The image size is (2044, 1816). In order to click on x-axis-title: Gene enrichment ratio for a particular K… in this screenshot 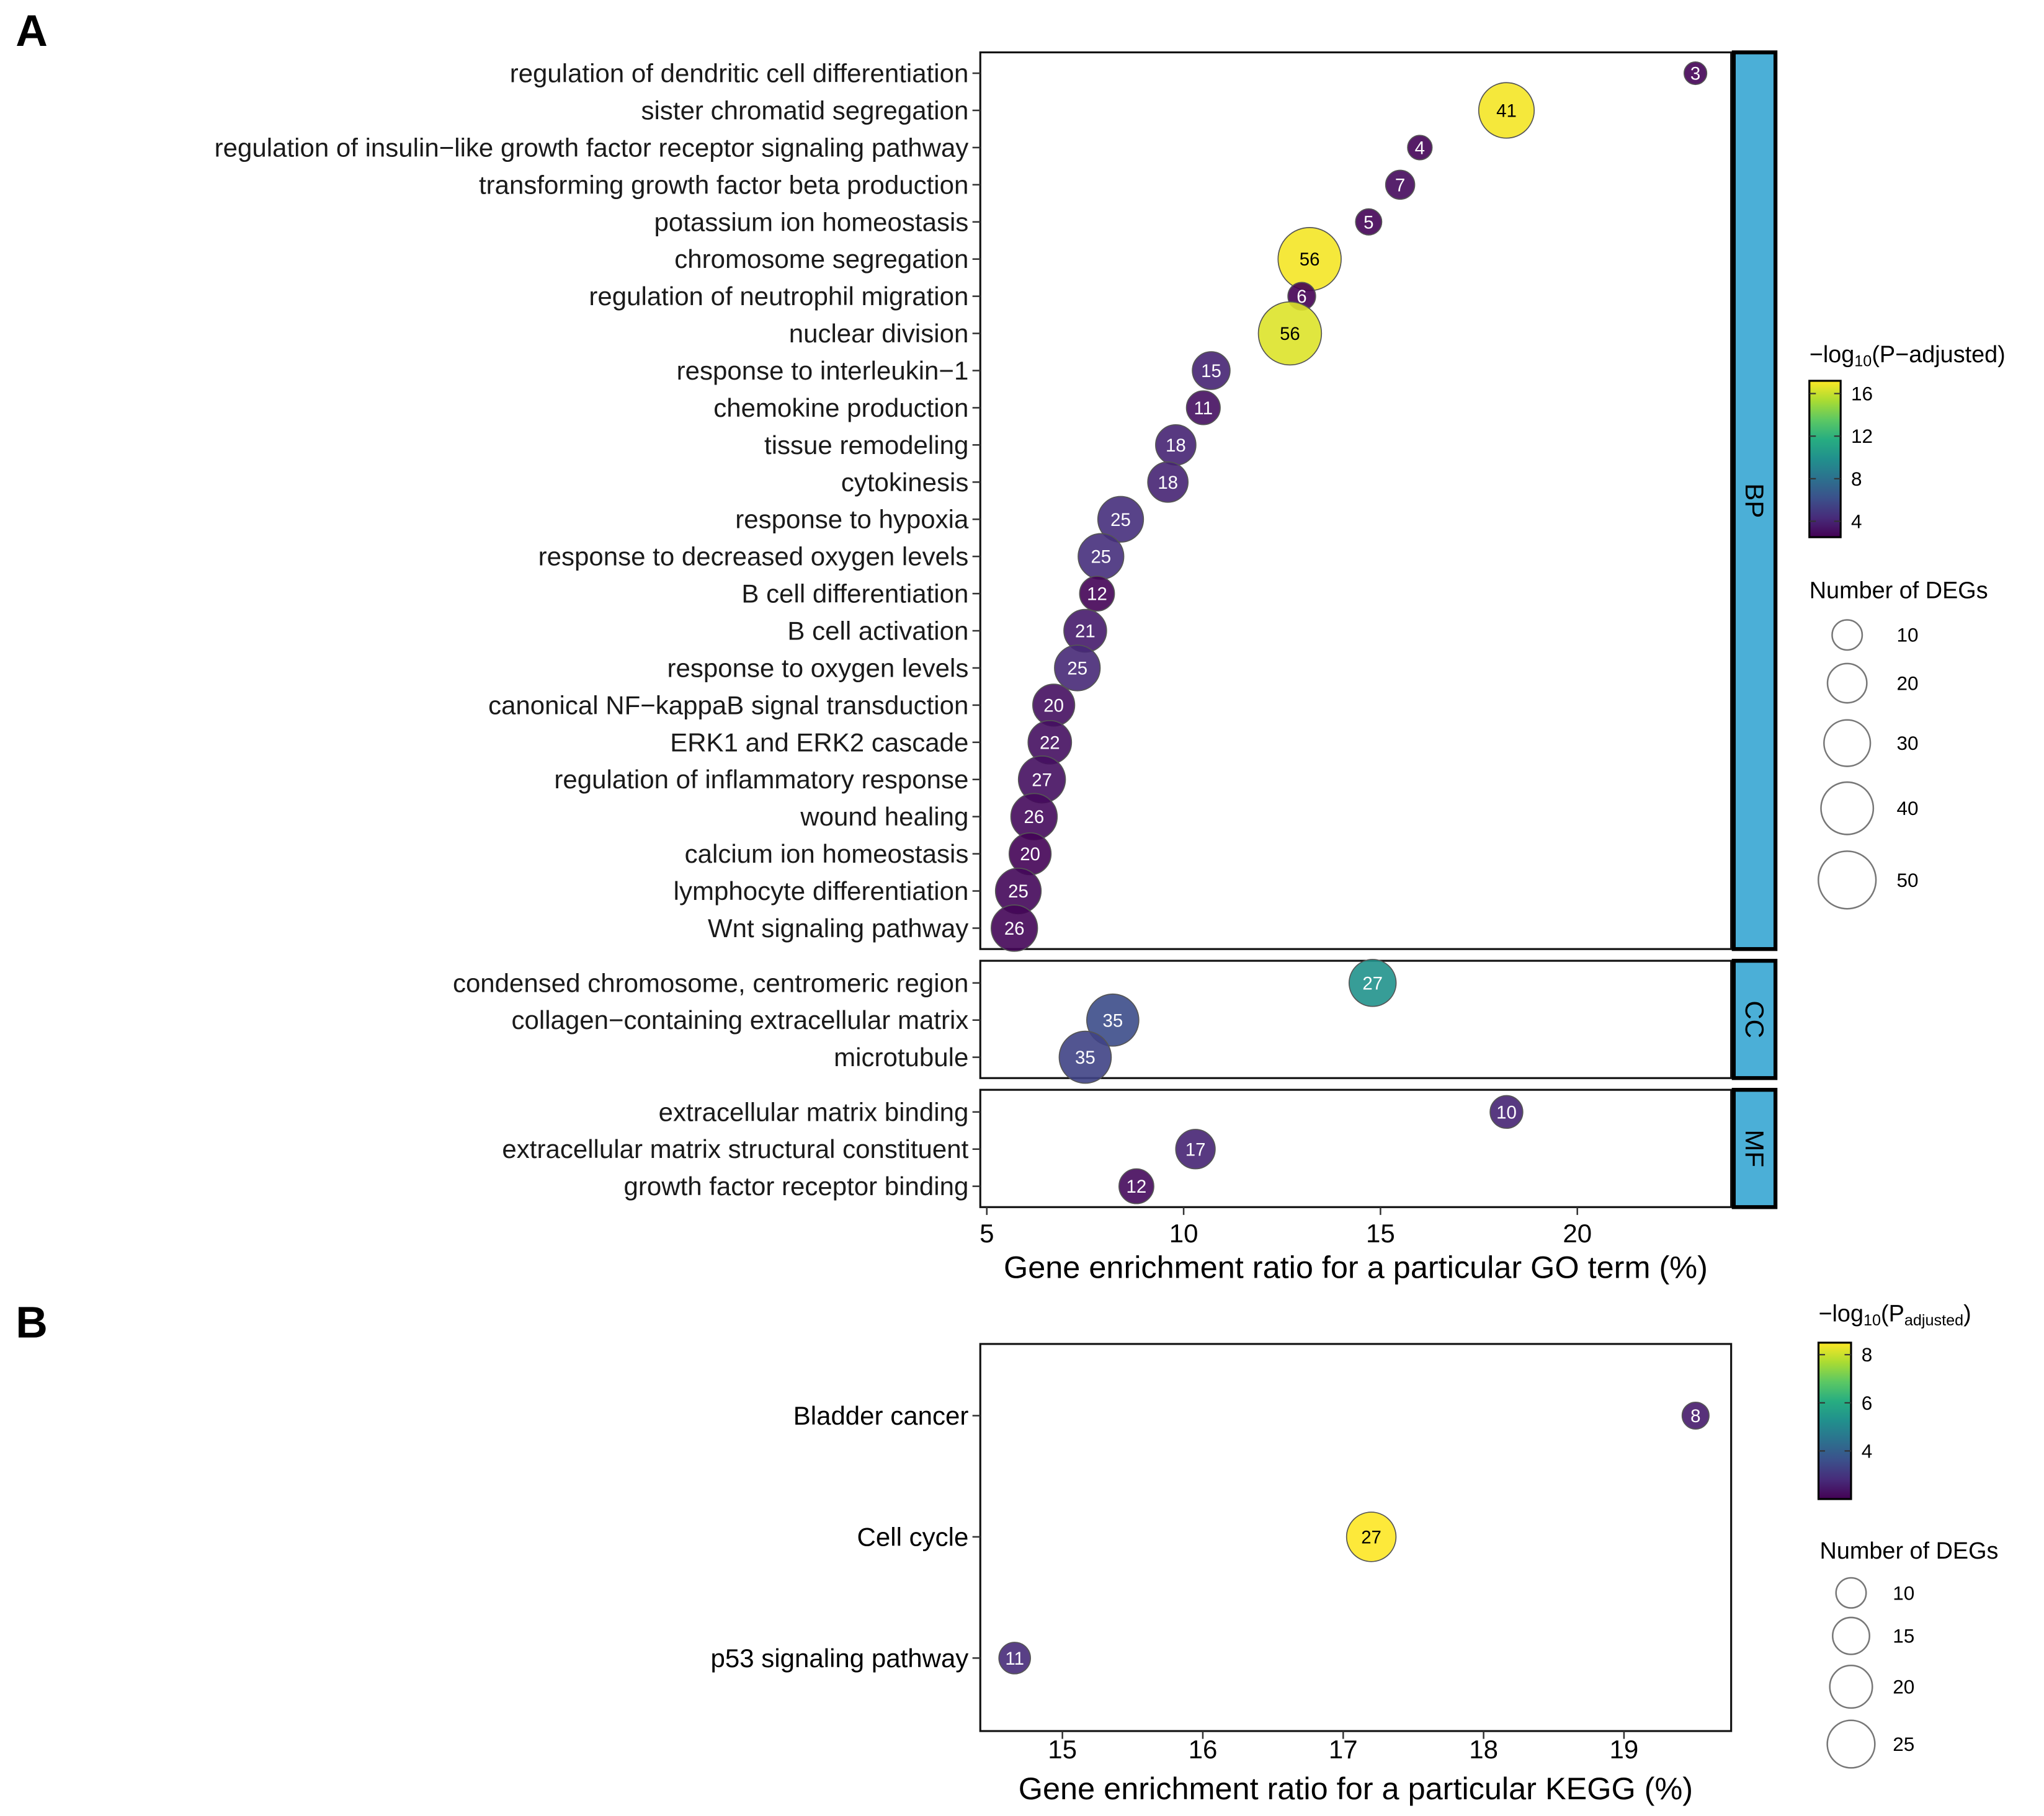, I will do `click(1356, 1789)`.